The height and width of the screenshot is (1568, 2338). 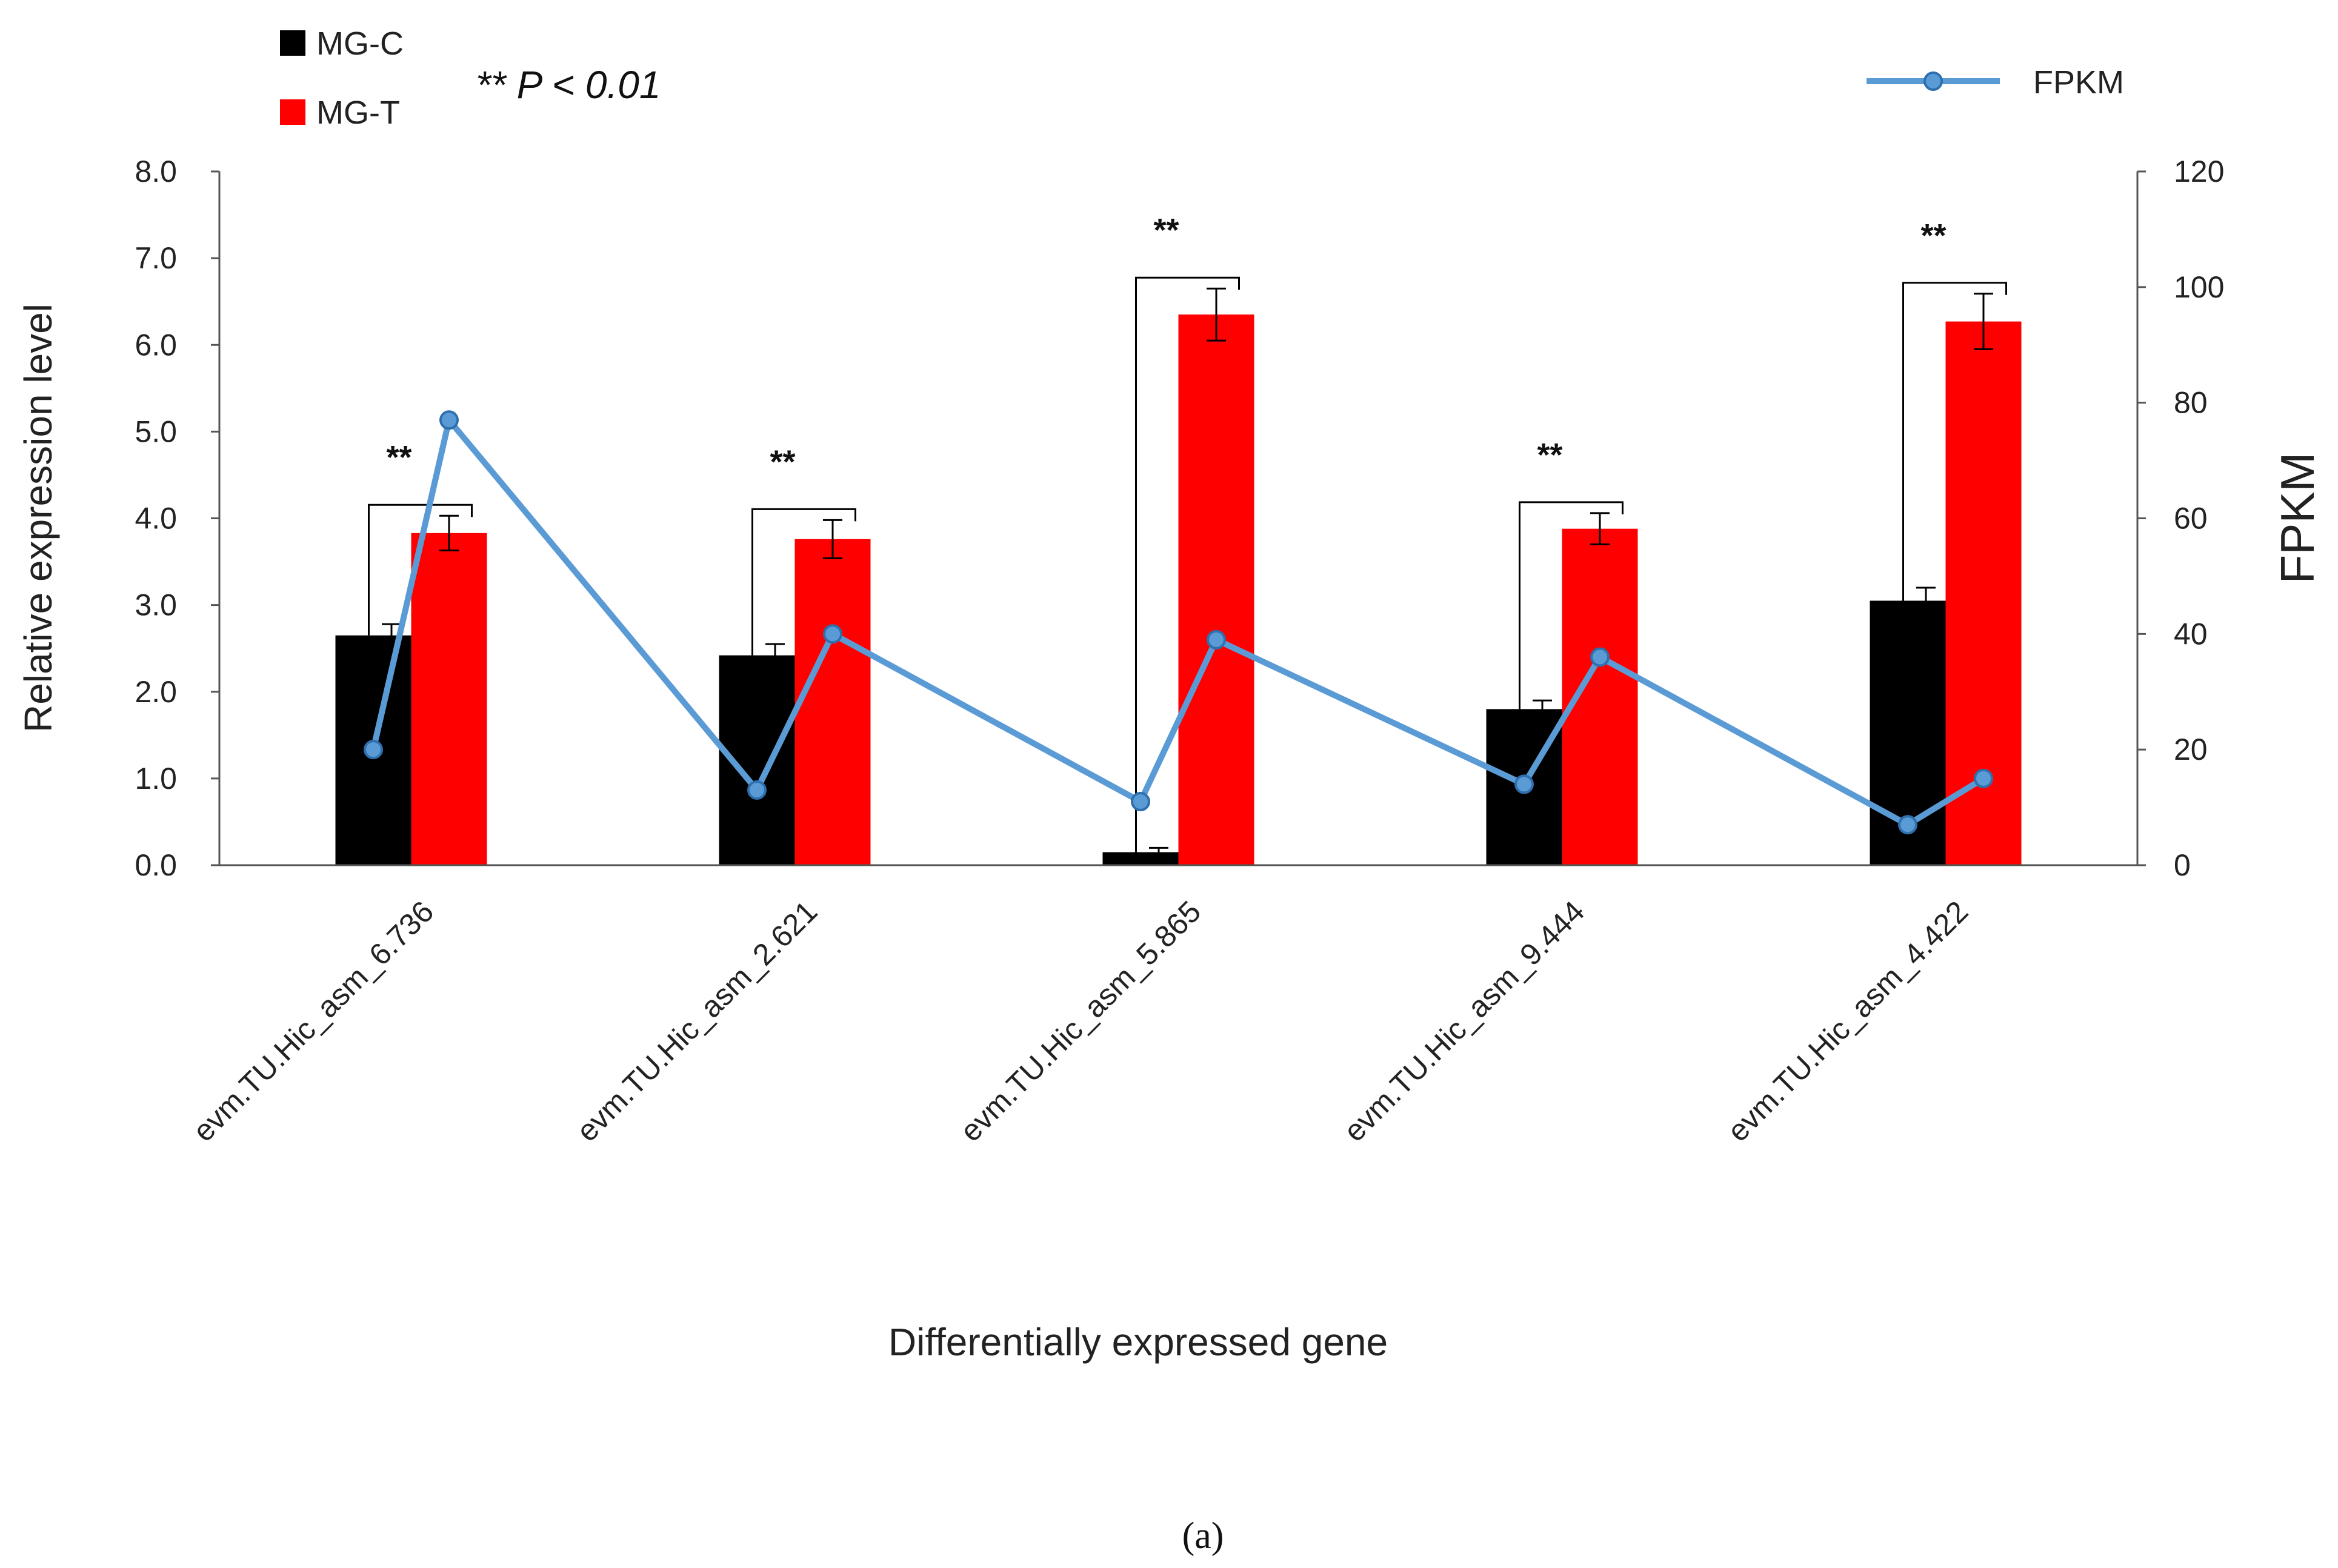 I want to click on significance-note-text: P < 0.01, so click(x=589, y=85).